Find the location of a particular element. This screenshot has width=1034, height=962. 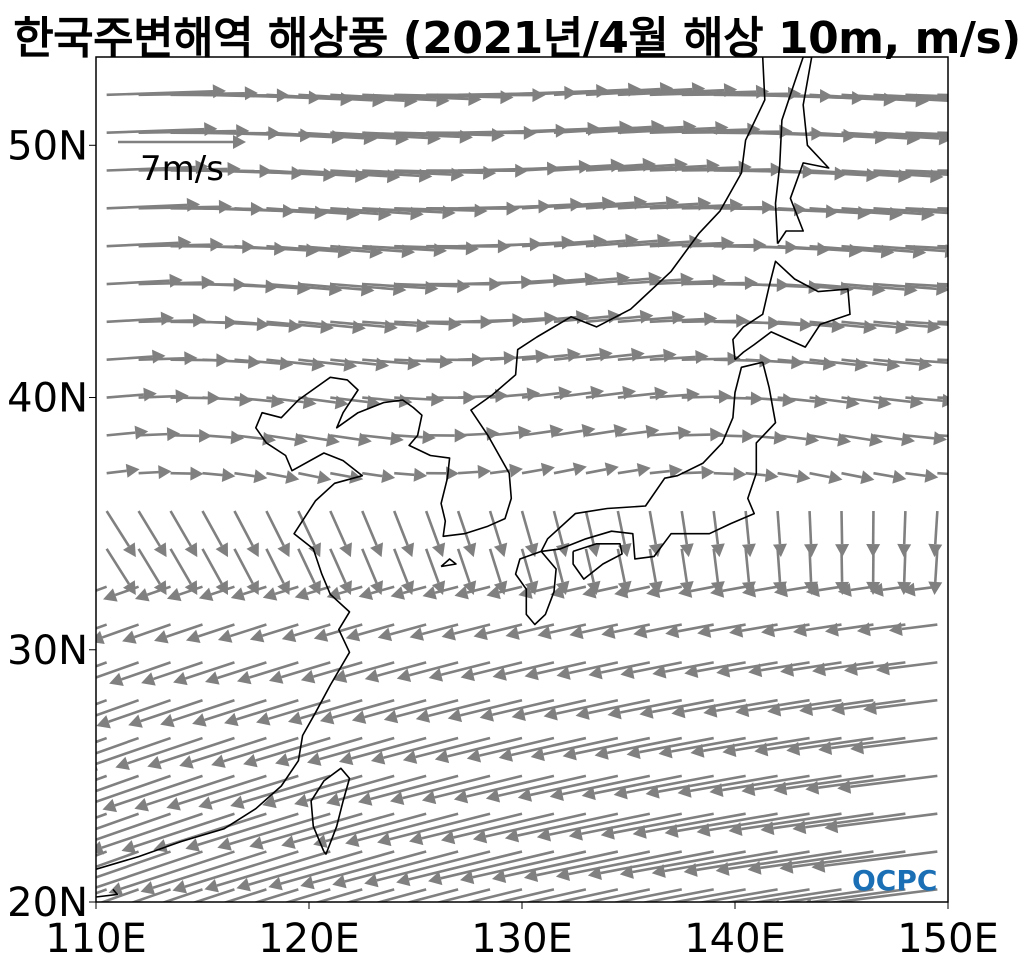

reference-arrow-head is located at coordinates (239, 142).